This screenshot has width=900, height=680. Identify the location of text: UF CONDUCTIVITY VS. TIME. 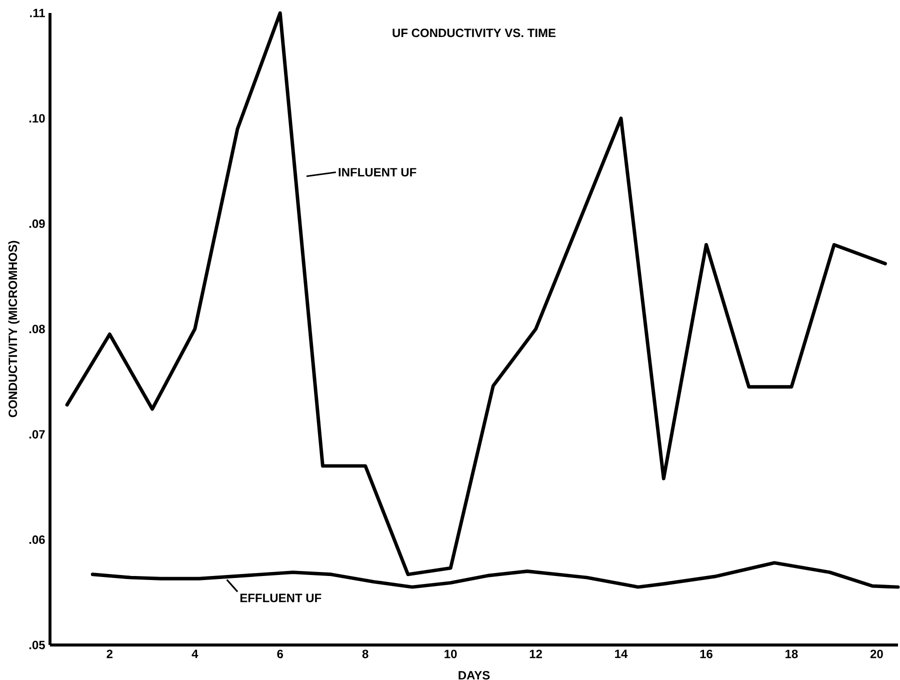
(474, 33).